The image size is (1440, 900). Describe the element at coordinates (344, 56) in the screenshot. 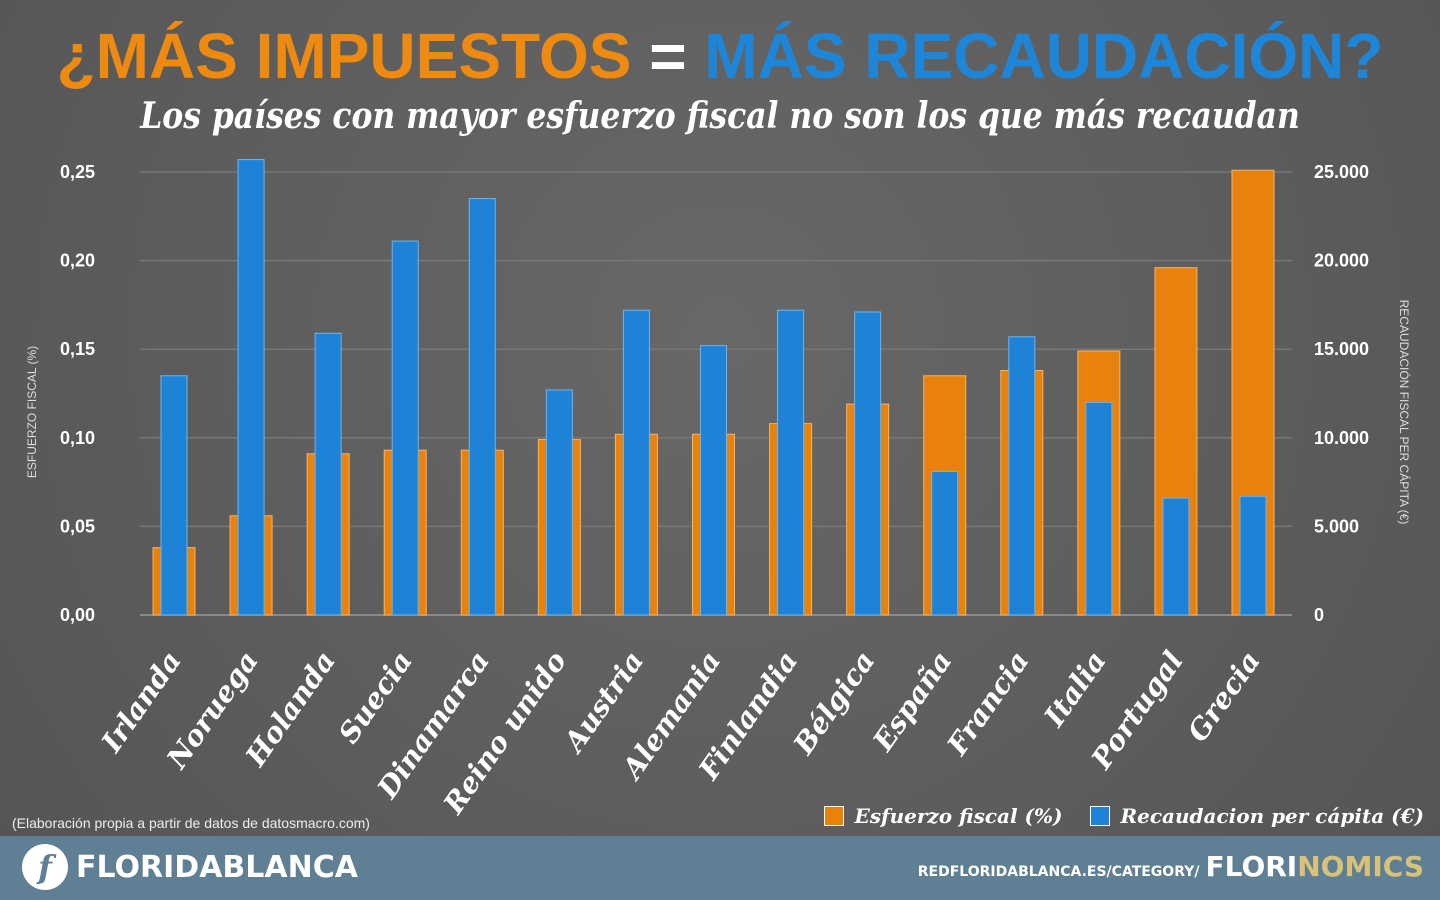

I see `title-part1: ¿MÁS IMPUESTOS` at that location.